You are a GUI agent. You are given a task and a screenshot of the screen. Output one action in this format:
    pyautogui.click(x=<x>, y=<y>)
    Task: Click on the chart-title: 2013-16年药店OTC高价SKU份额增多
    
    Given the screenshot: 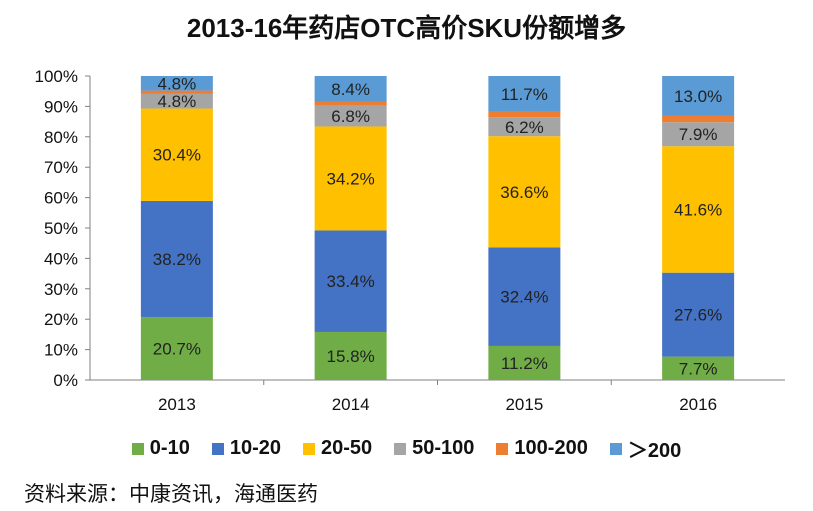 What is the action you would take?
    pyautogui.click(x=406, y=28)
    